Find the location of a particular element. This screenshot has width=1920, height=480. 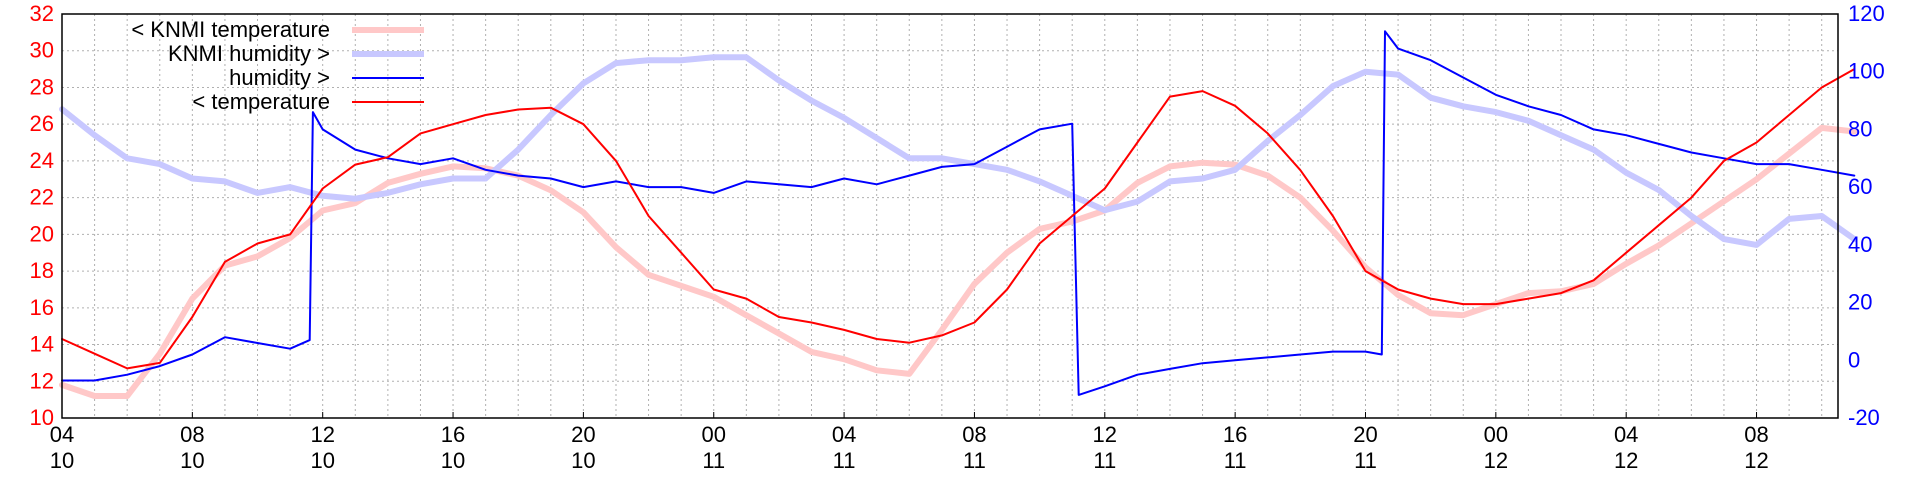

y-right-tick-label: 20 is located at coordinates (1860, 302).